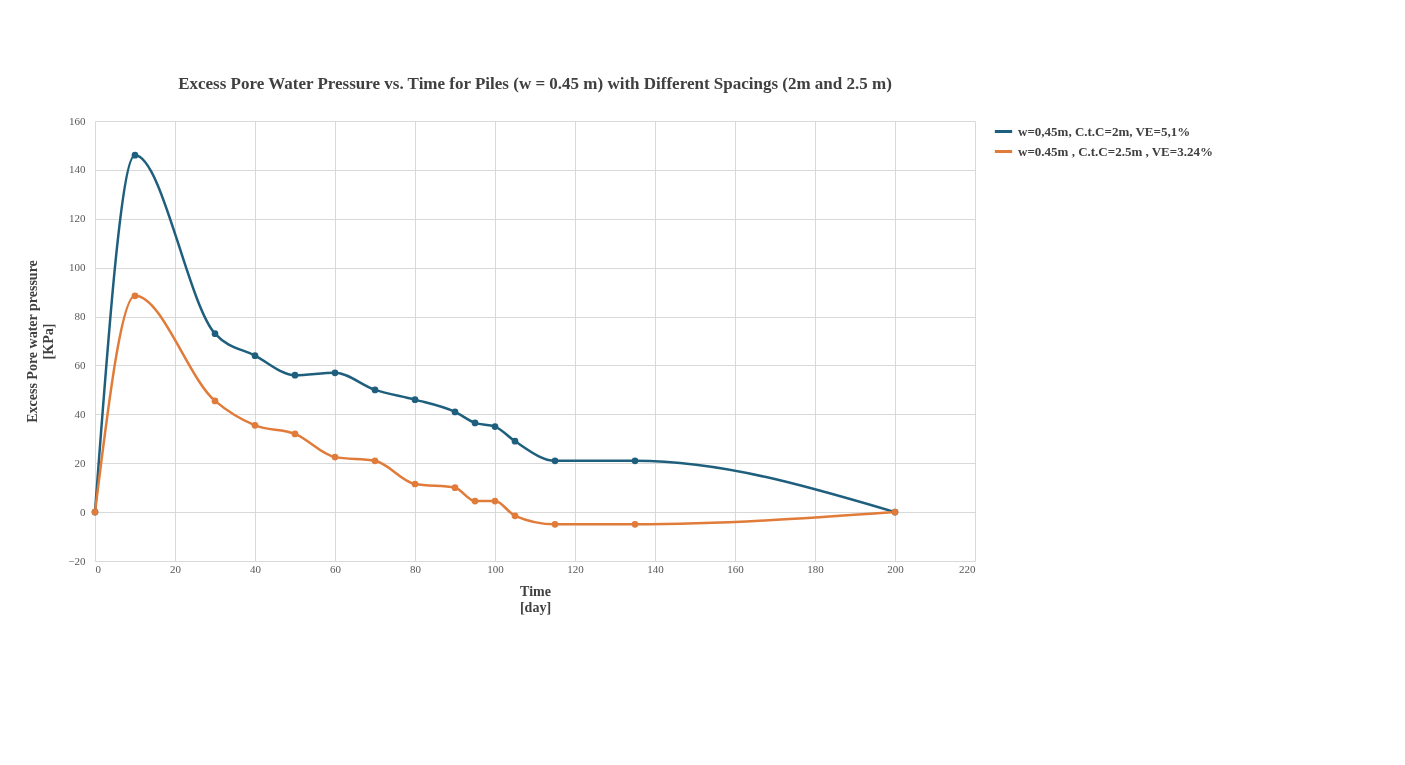 The width and height of the screenshot is (1405, 765). I want to click on x-tick-label: 0, so click(98, 568).